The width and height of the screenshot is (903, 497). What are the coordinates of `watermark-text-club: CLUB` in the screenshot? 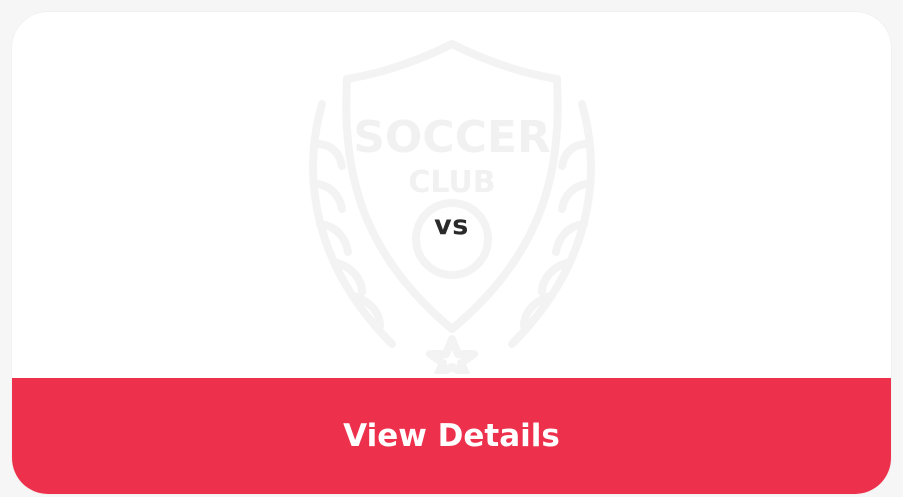 It's located at (451, 182).